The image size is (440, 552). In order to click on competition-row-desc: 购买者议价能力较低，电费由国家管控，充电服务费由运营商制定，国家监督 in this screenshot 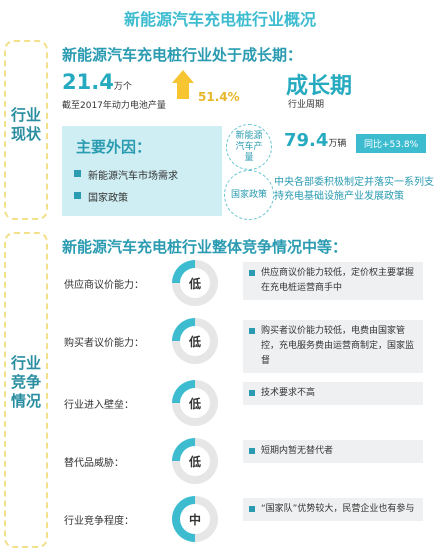, I will do `click(333, 346)`.